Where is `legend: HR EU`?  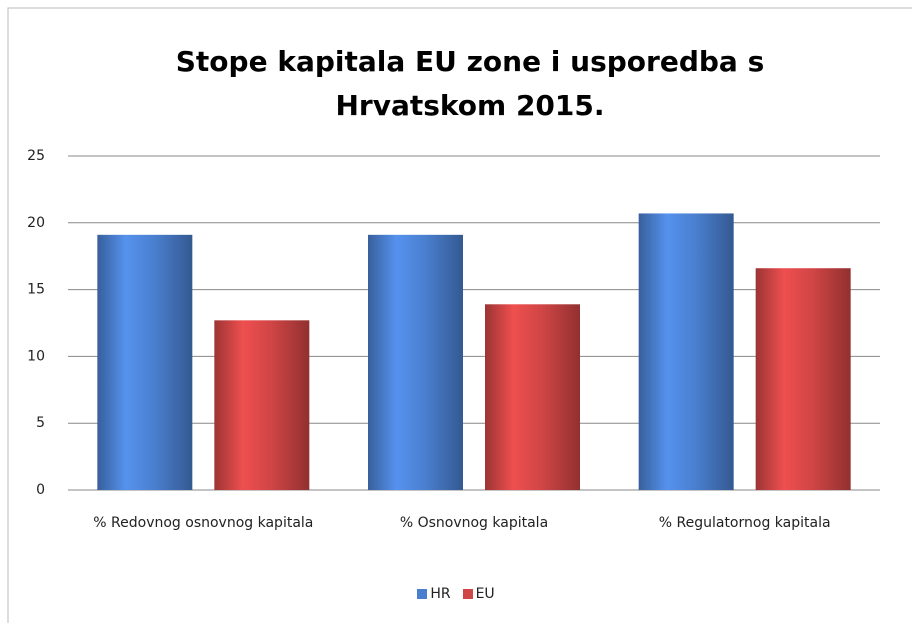
legend: HR EU is located at coordinates (456, 594).